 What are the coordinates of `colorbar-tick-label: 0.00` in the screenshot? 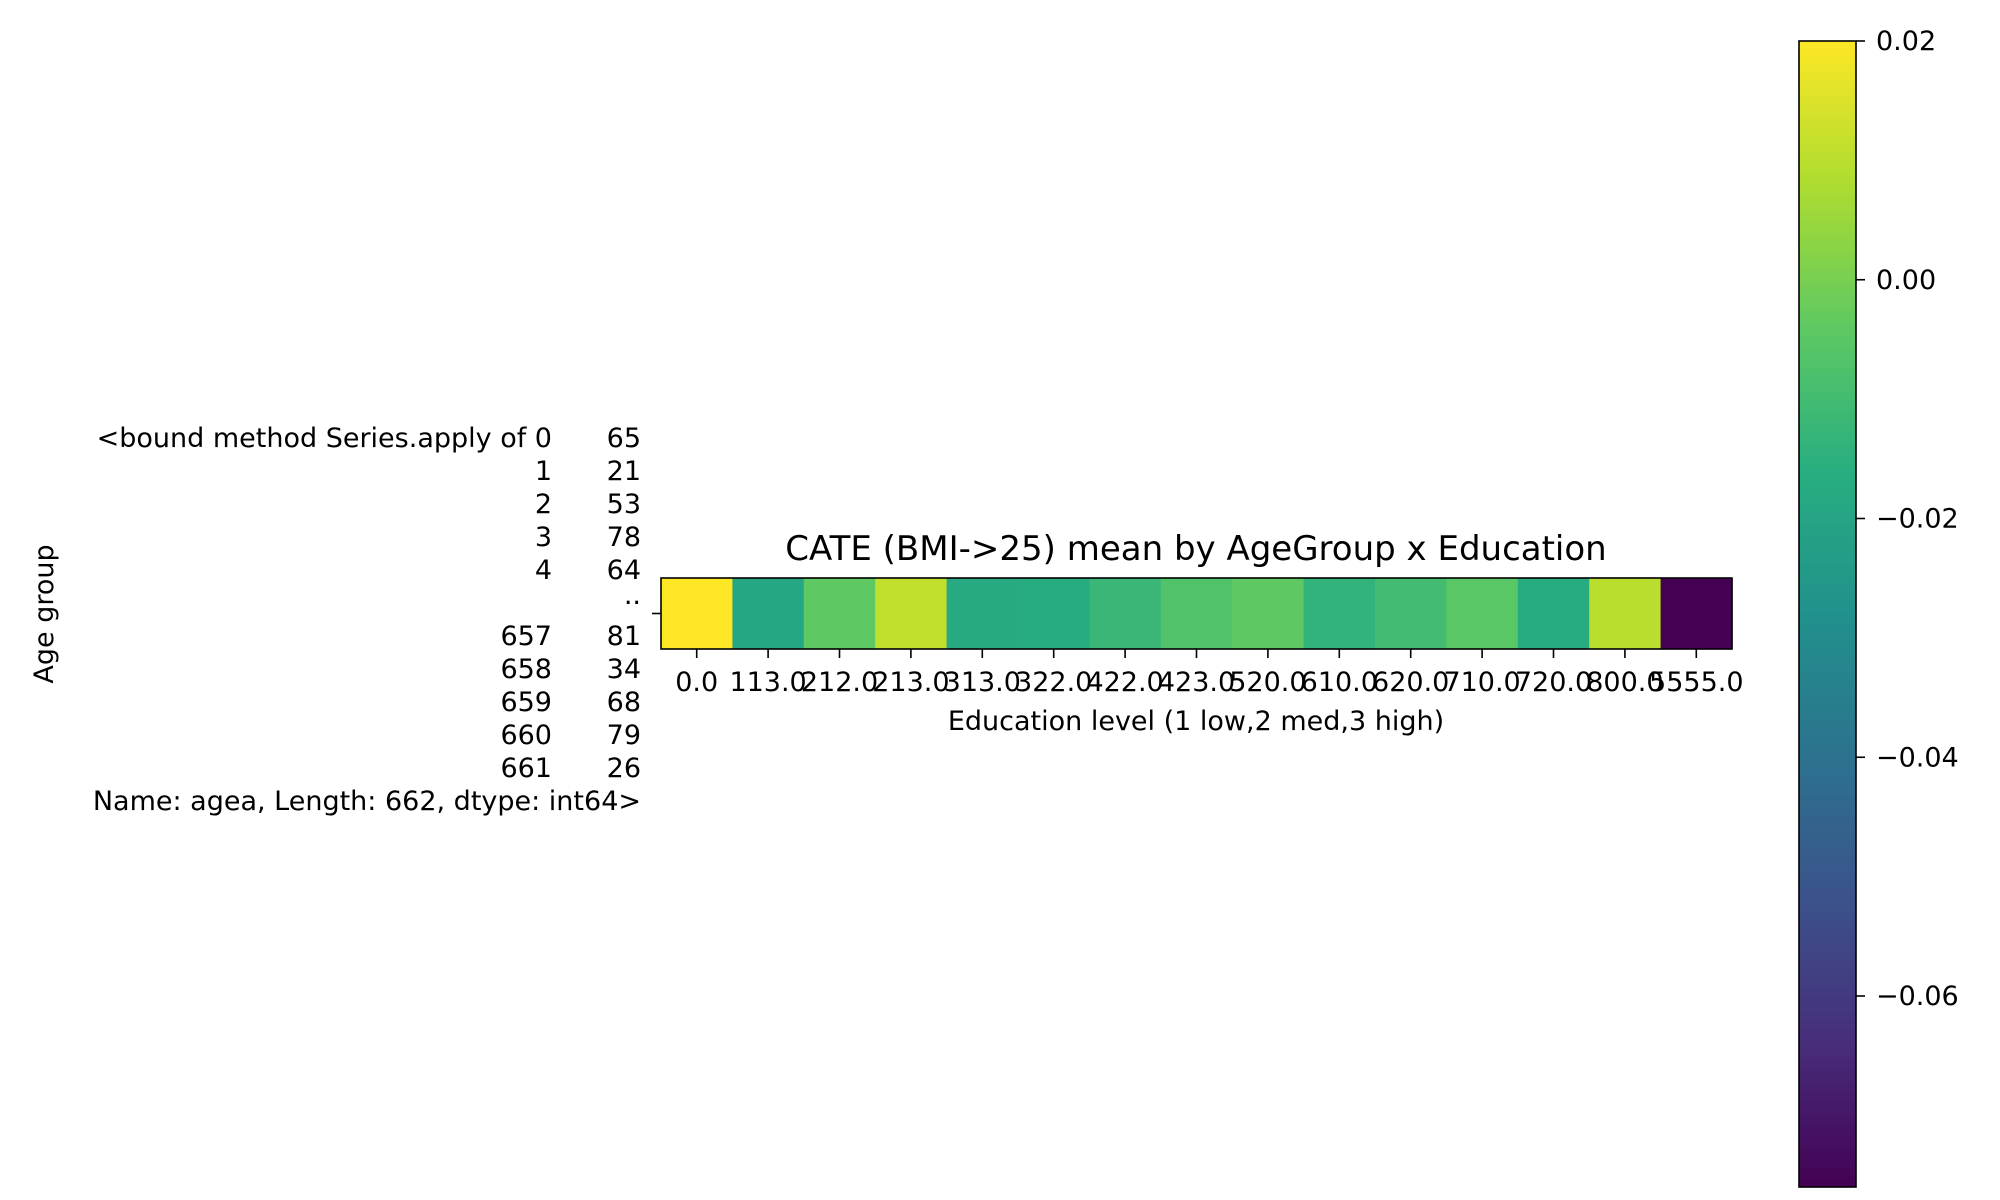 It's located at (1906, 280).